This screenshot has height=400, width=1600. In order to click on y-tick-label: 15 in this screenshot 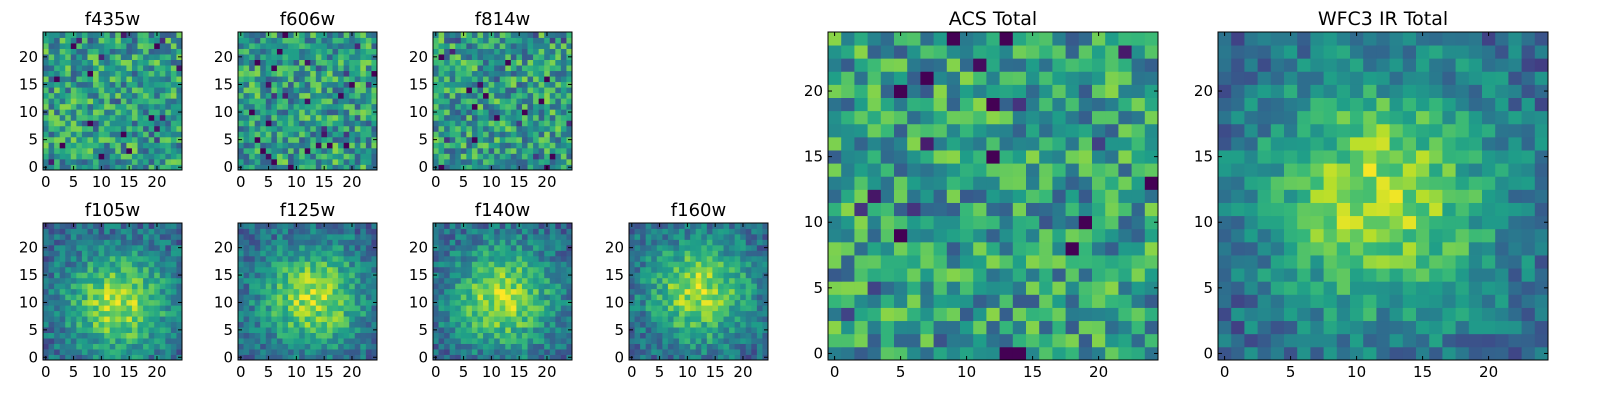, I will do `click(223, 84)`.